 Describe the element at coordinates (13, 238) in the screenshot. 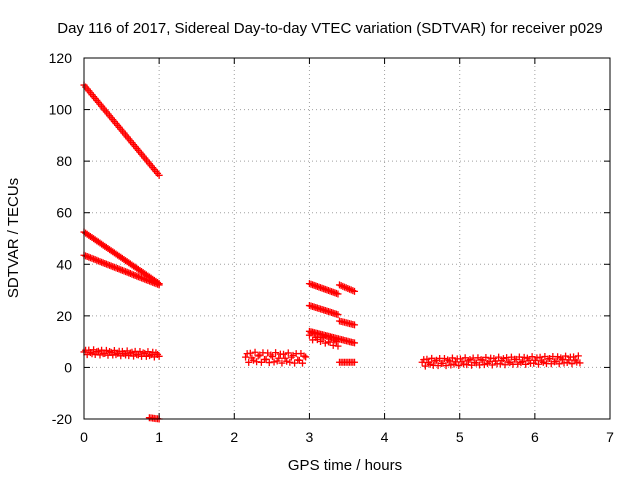

I see `y-axis-title: SDTVAR / TECUs` at that location.